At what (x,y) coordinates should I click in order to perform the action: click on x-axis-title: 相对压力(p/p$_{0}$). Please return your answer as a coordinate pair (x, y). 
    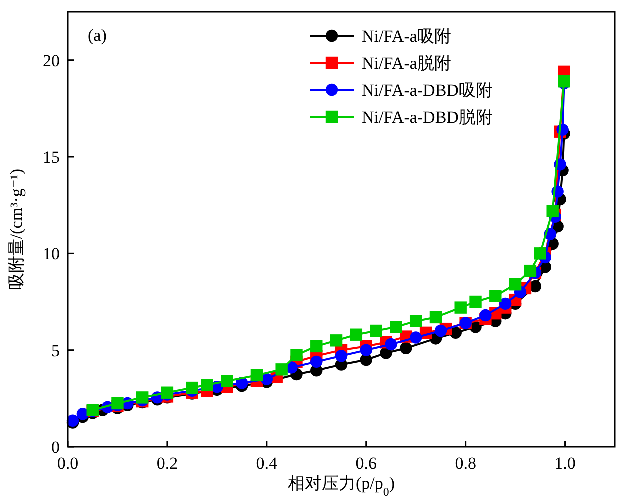
    Looking at the image, I should click on (342, 486).